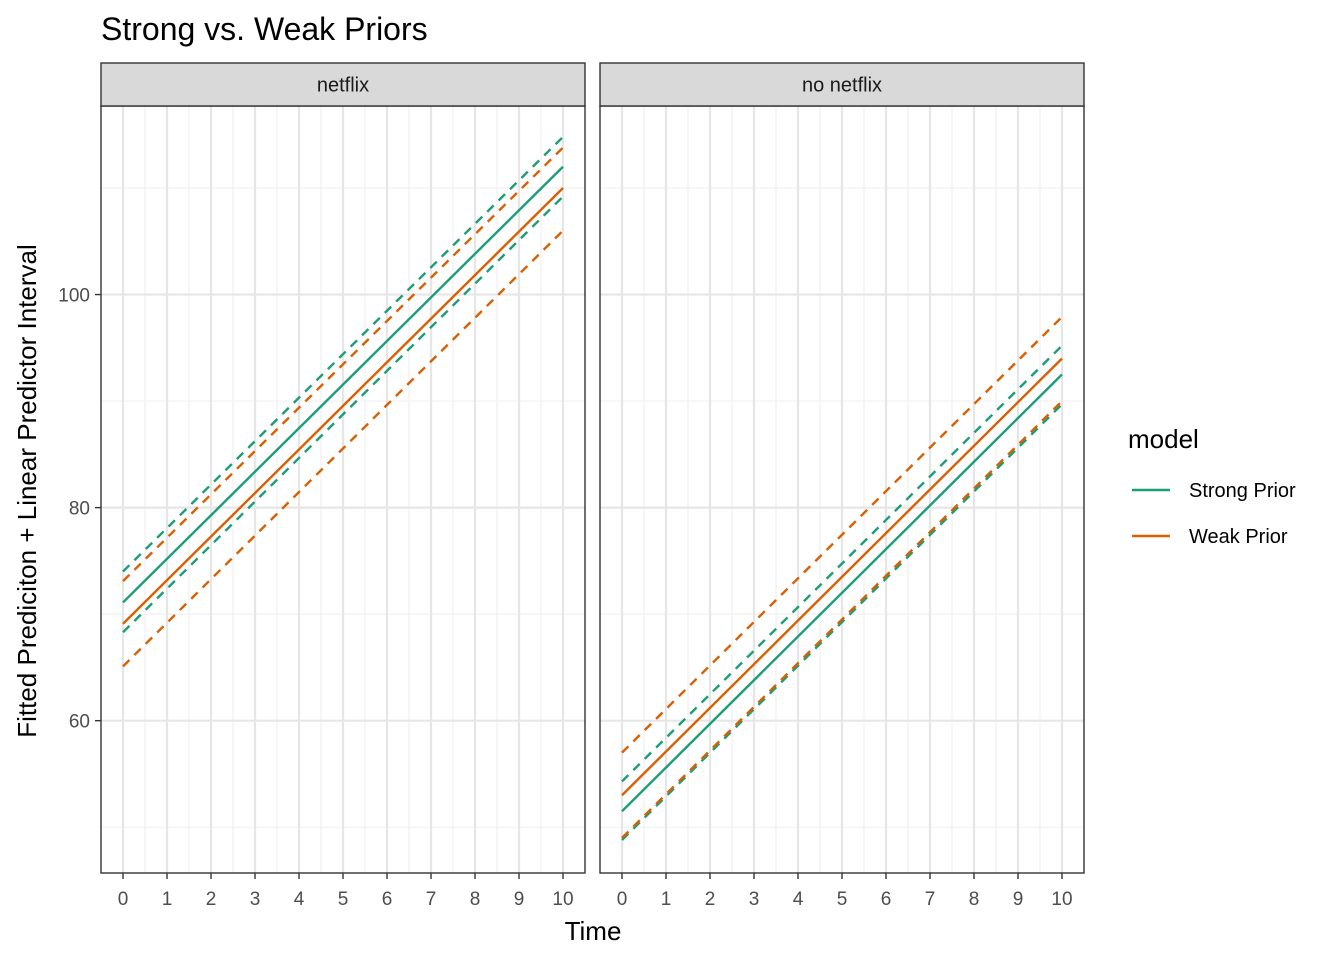  What do you see at coordinates (1163, 439) in the screenshot?
I see `legend-title: model` at bounding box center [1163, 439].